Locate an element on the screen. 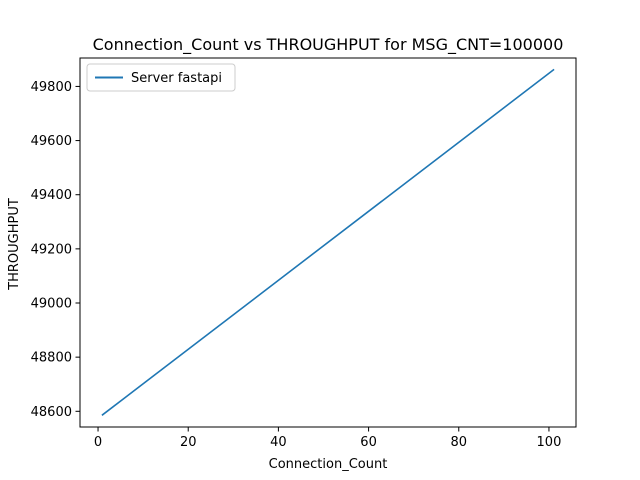 The image size is (640, 480). legend-box is located at coordinates (161, 77).